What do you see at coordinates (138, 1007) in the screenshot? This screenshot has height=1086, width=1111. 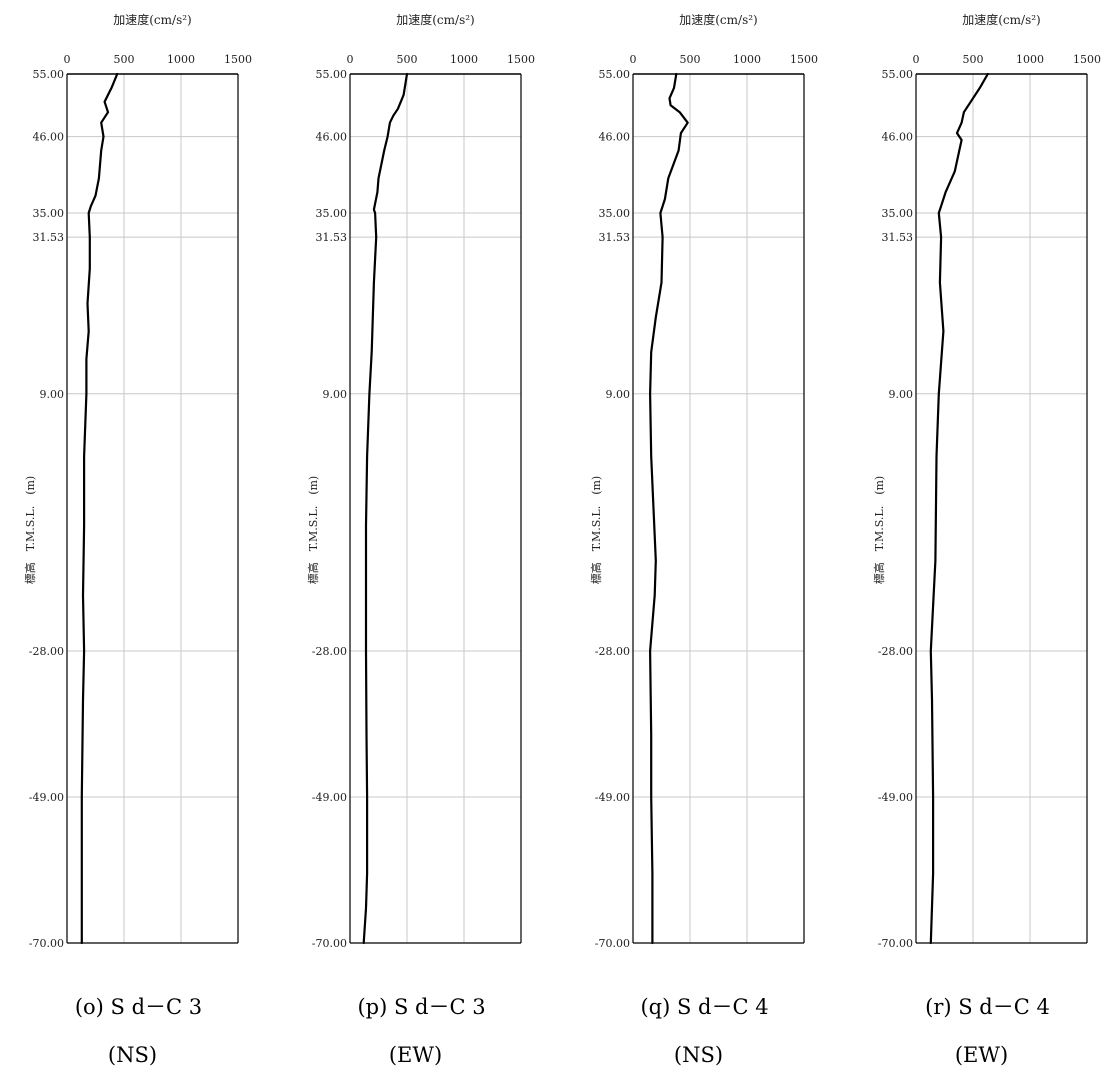 I see `caption-title: (o) S d－C 3` at bounding box center [138, 1007].